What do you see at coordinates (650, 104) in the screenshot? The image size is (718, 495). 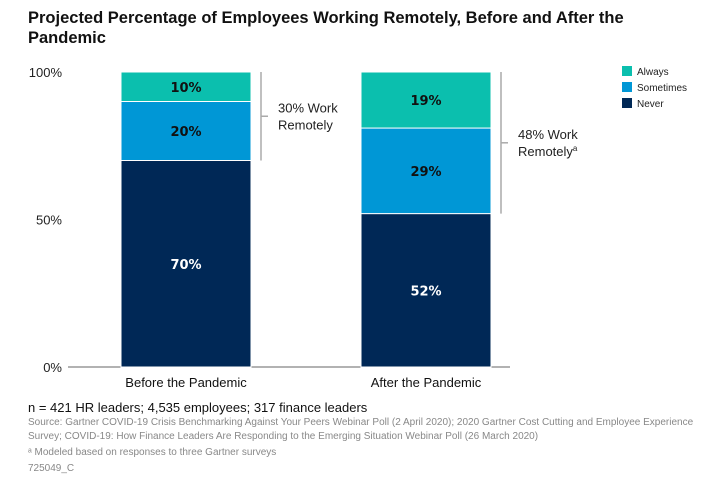 I see `legend-label: Never` at bounding box center [650, 104].